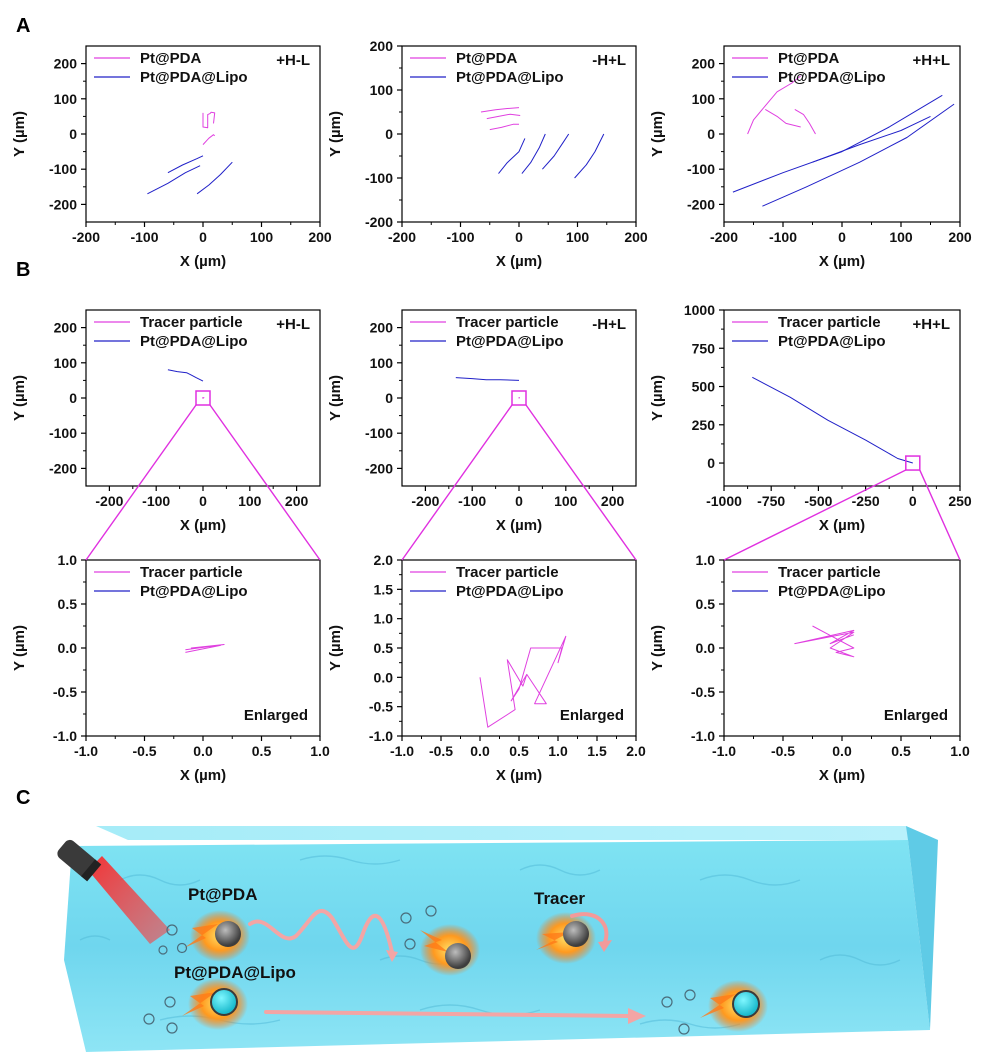  What do you see at coordinates (519, 751) in the screenshot?
I see `x-tick-label: 0.5` at bounding box center [519, 751].